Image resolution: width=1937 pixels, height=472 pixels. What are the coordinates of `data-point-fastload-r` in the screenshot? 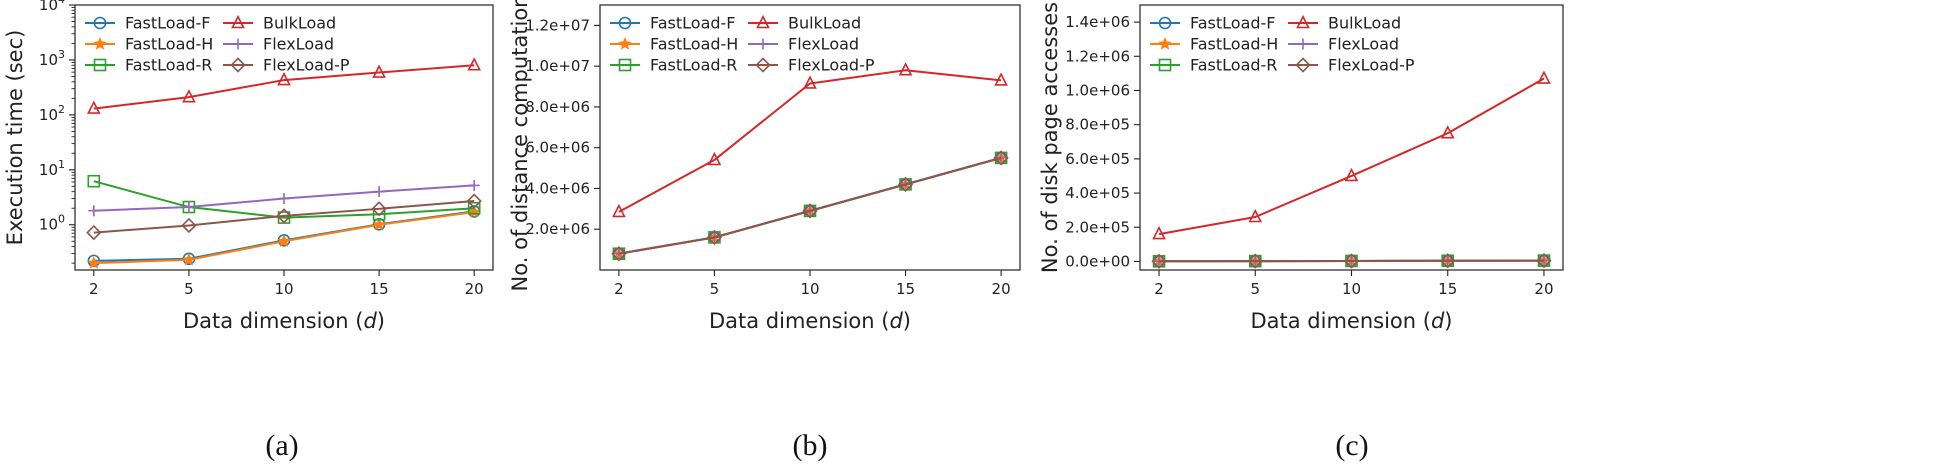 It's located at (474, 208).